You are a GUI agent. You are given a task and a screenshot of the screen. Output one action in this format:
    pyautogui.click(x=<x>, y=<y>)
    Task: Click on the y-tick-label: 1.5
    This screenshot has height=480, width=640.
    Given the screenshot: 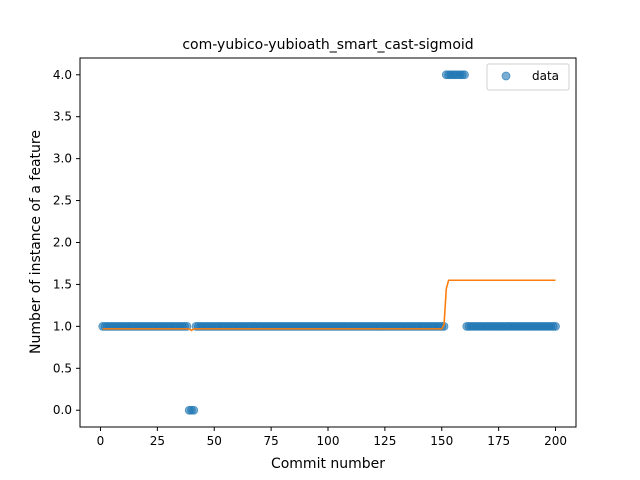 What is the action you would take?
    pyautogui.click(x=62, y=284)
    